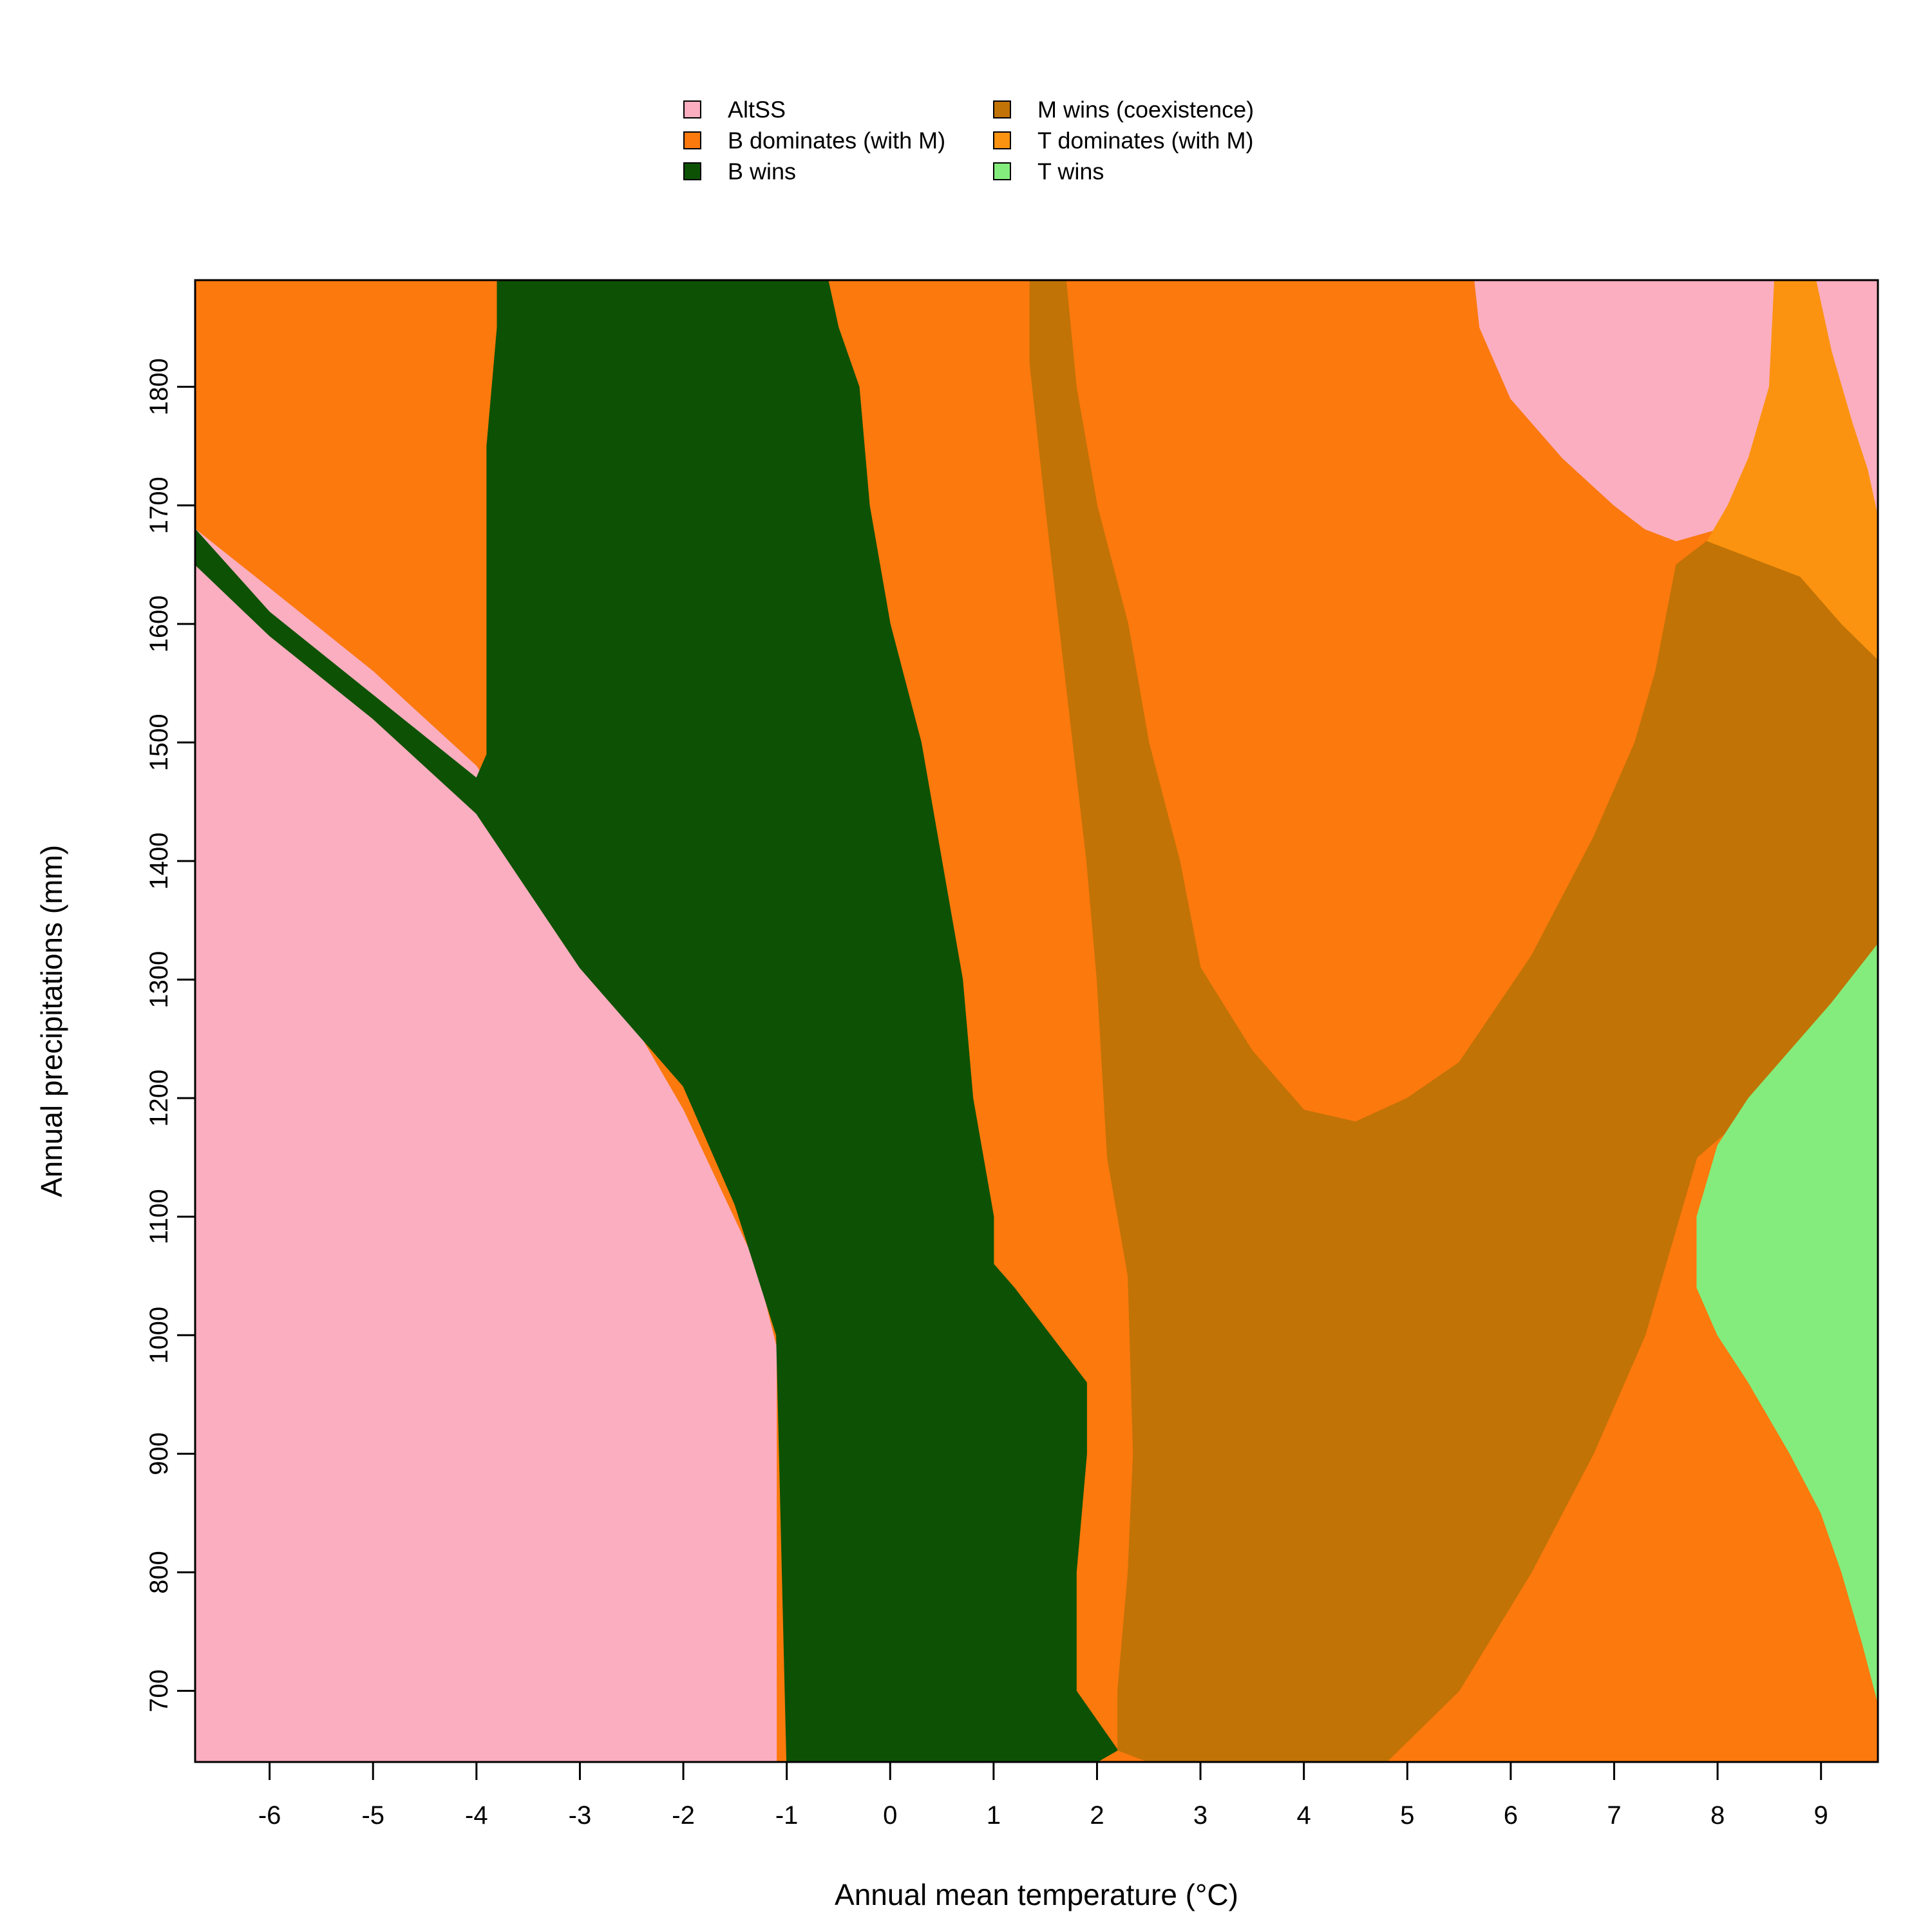 Image resolution: width=1932 pixels, height=1932 pixels. What do you see at coordinates (580, 1816) in the screenshot?
I see `x-tick-label: -3` at bounding box center [580, 1816].